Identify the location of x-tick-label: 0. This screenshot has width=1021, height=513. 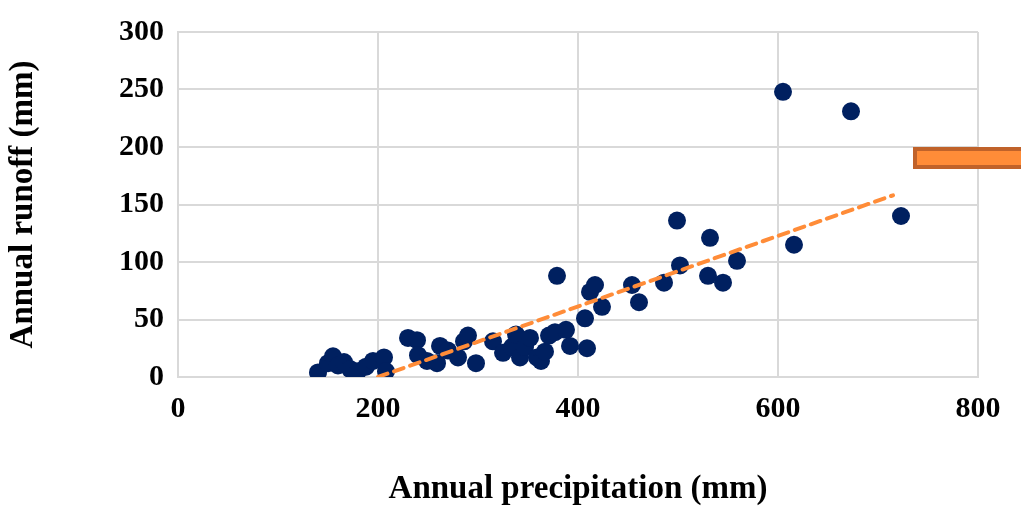
(178, 406).